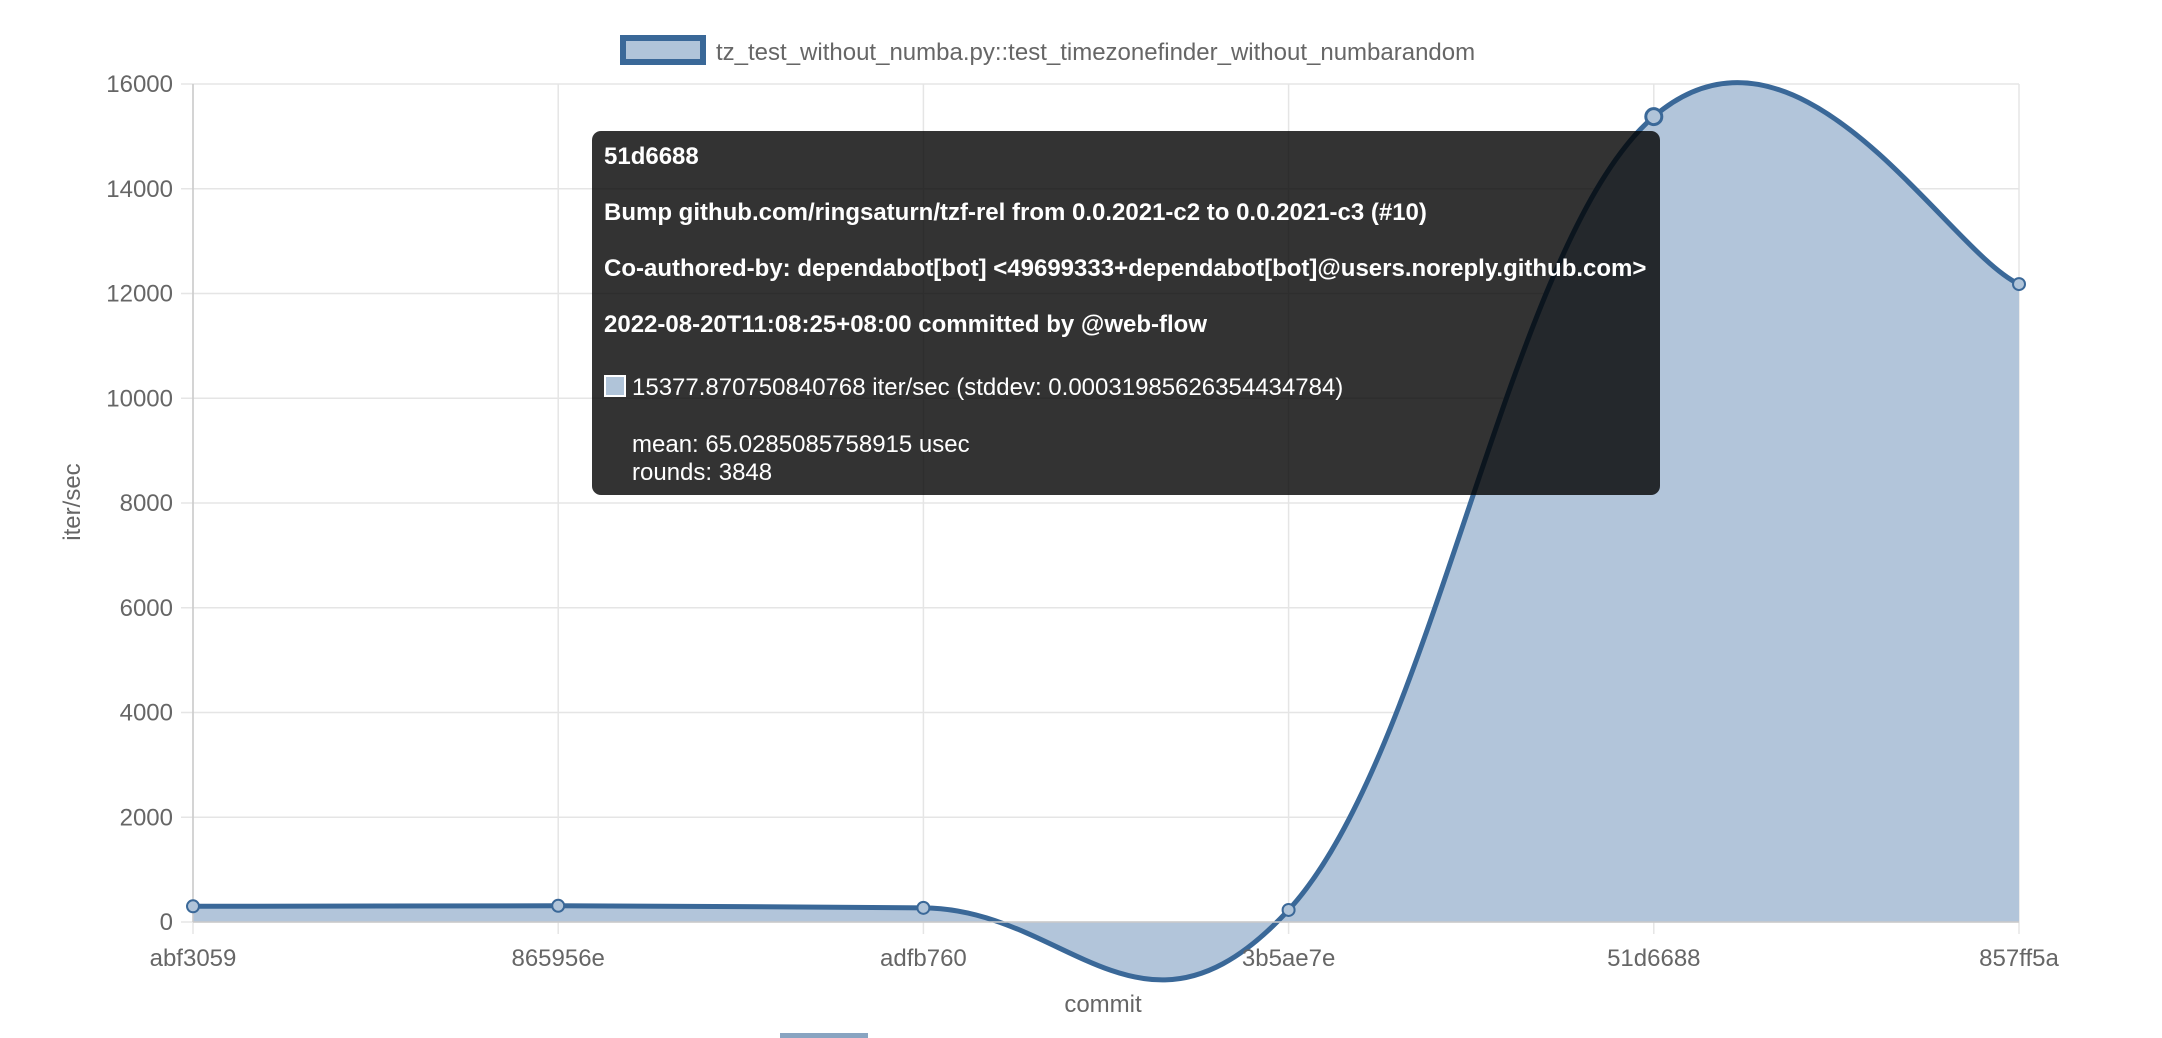  What do you see at coordinates (1653, 958) in the screenshot?
I see `x-tick-label: 51d6688` at bounding box center [1653, 958].